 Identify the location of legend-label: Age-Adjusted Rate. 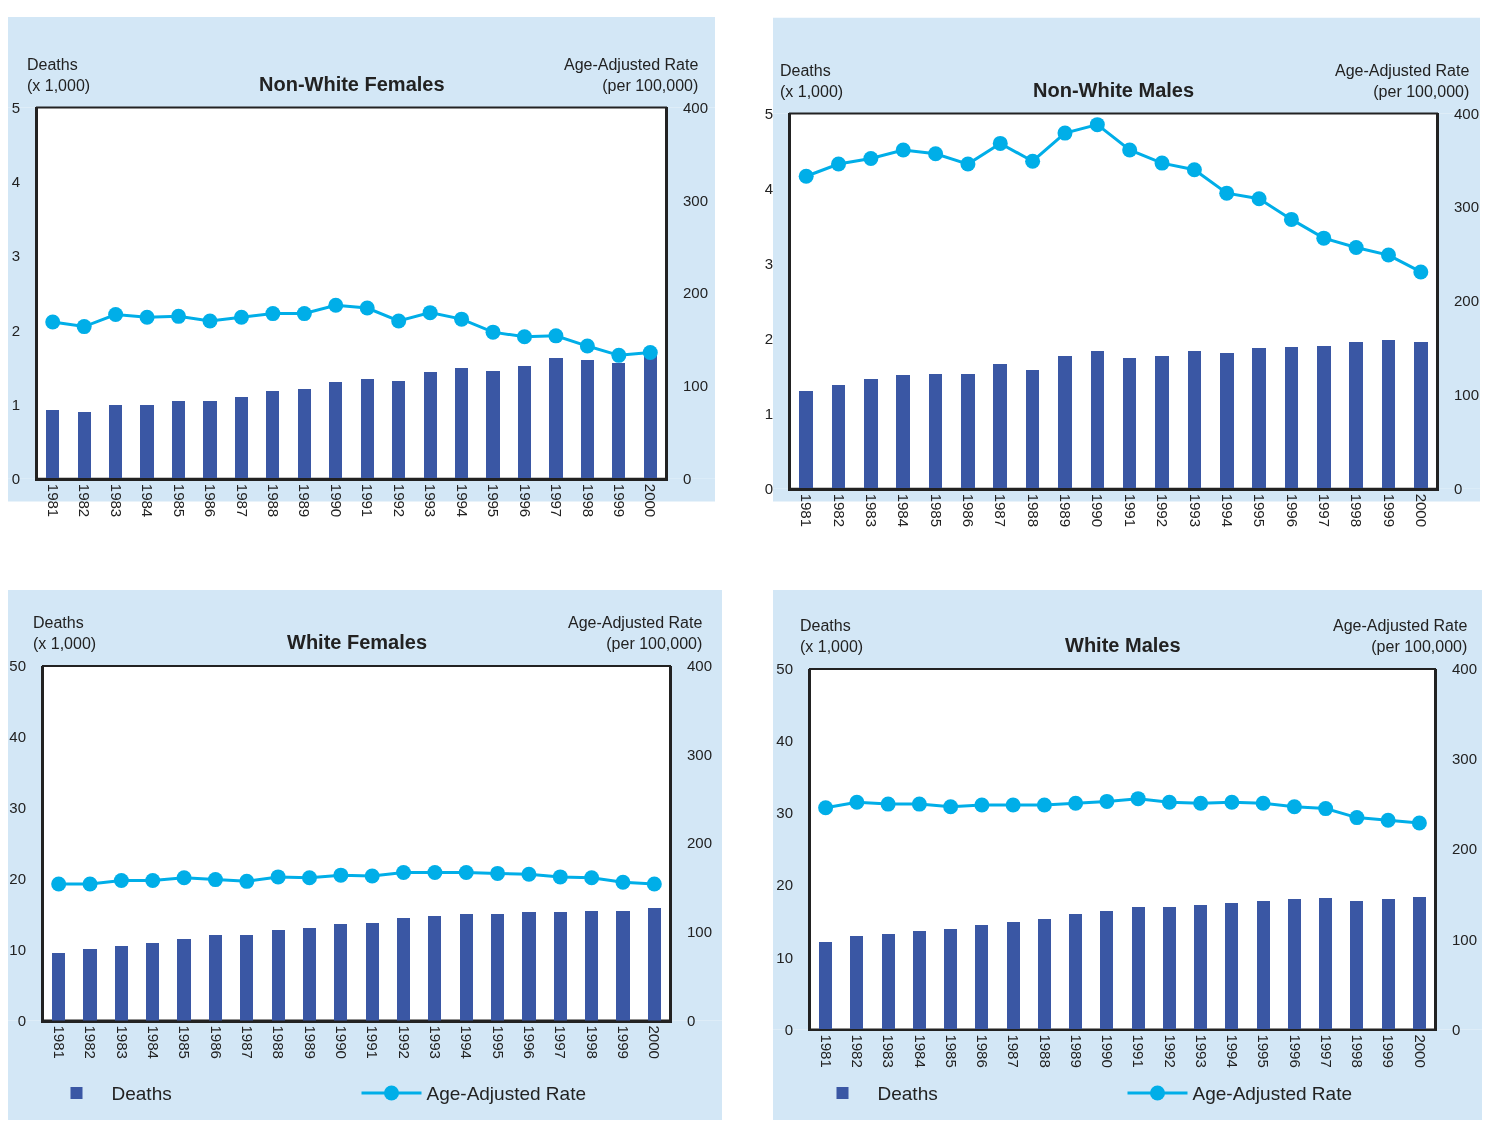
(506, 1094).